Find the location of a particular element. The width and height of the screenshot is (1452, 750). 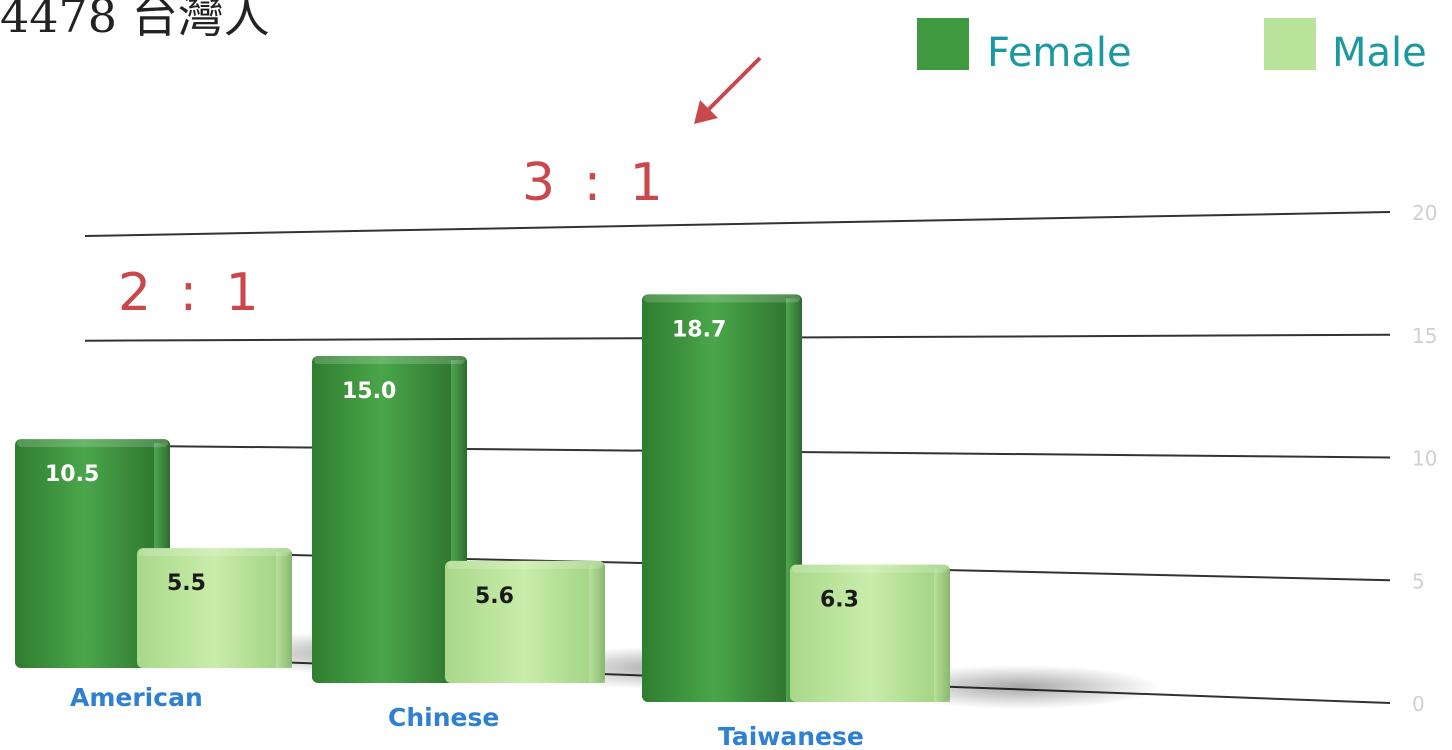

category-labels: American Chinese Taiwanese is located at coordinates (467, 716).